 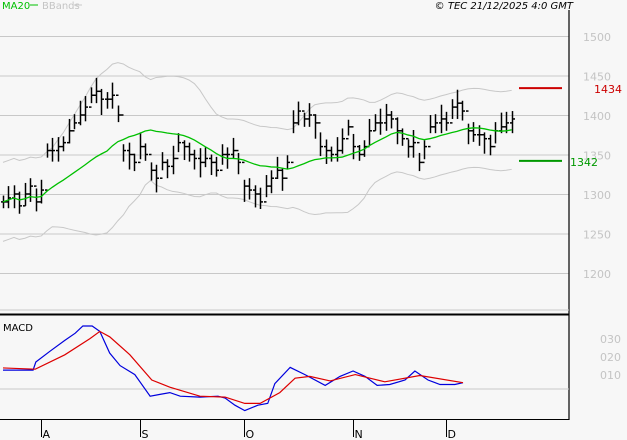 What do you see at coordinates (61, 6) in the screenshot?
I see `legend-bbands: BBands` at bounding box center [61, 6].